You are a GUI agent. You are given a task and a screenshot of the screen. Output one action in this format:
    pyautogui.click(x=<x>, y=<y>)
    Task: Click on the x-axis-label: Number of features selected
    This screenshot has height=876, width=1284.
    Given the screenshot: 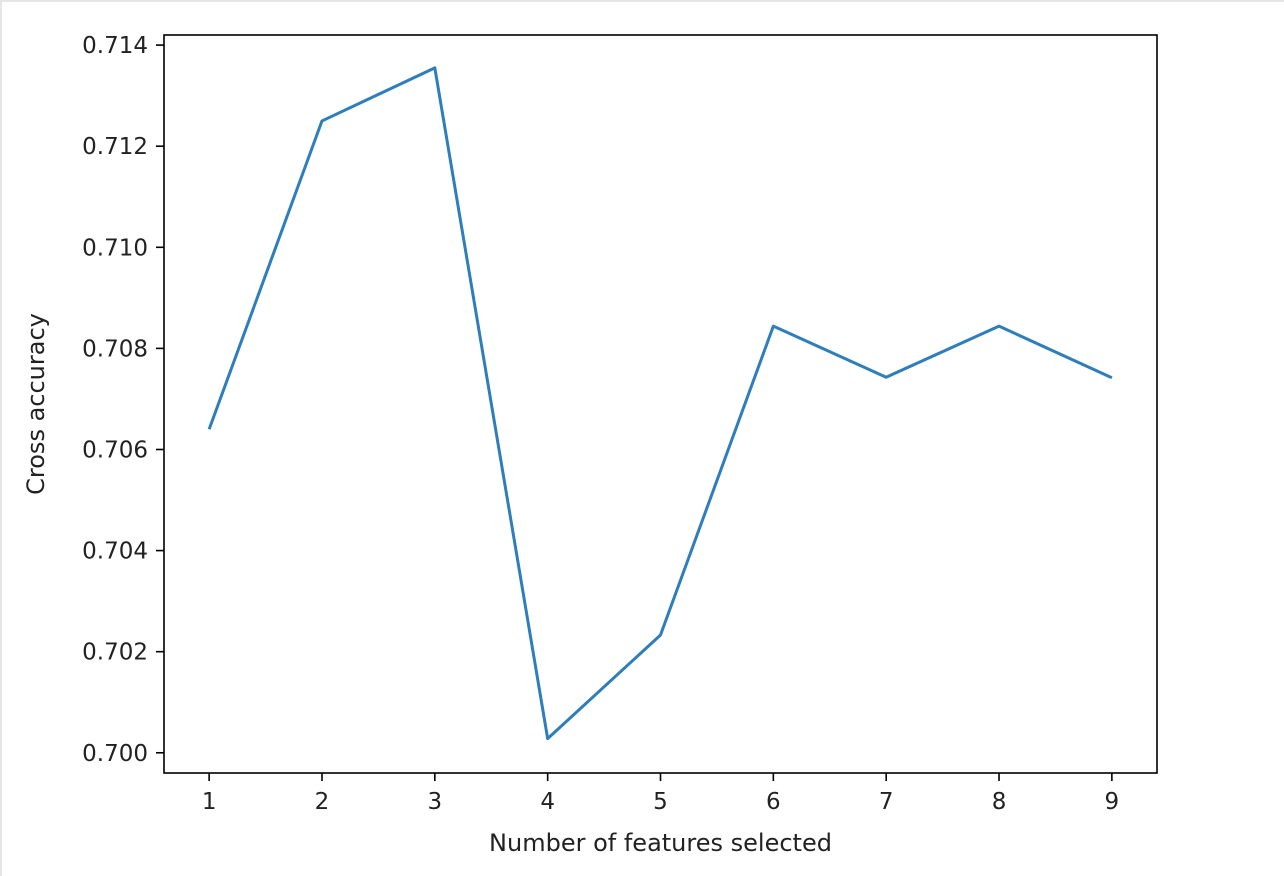 What is the action you would take?
    pyautogui.click(x=660, y=843)
    